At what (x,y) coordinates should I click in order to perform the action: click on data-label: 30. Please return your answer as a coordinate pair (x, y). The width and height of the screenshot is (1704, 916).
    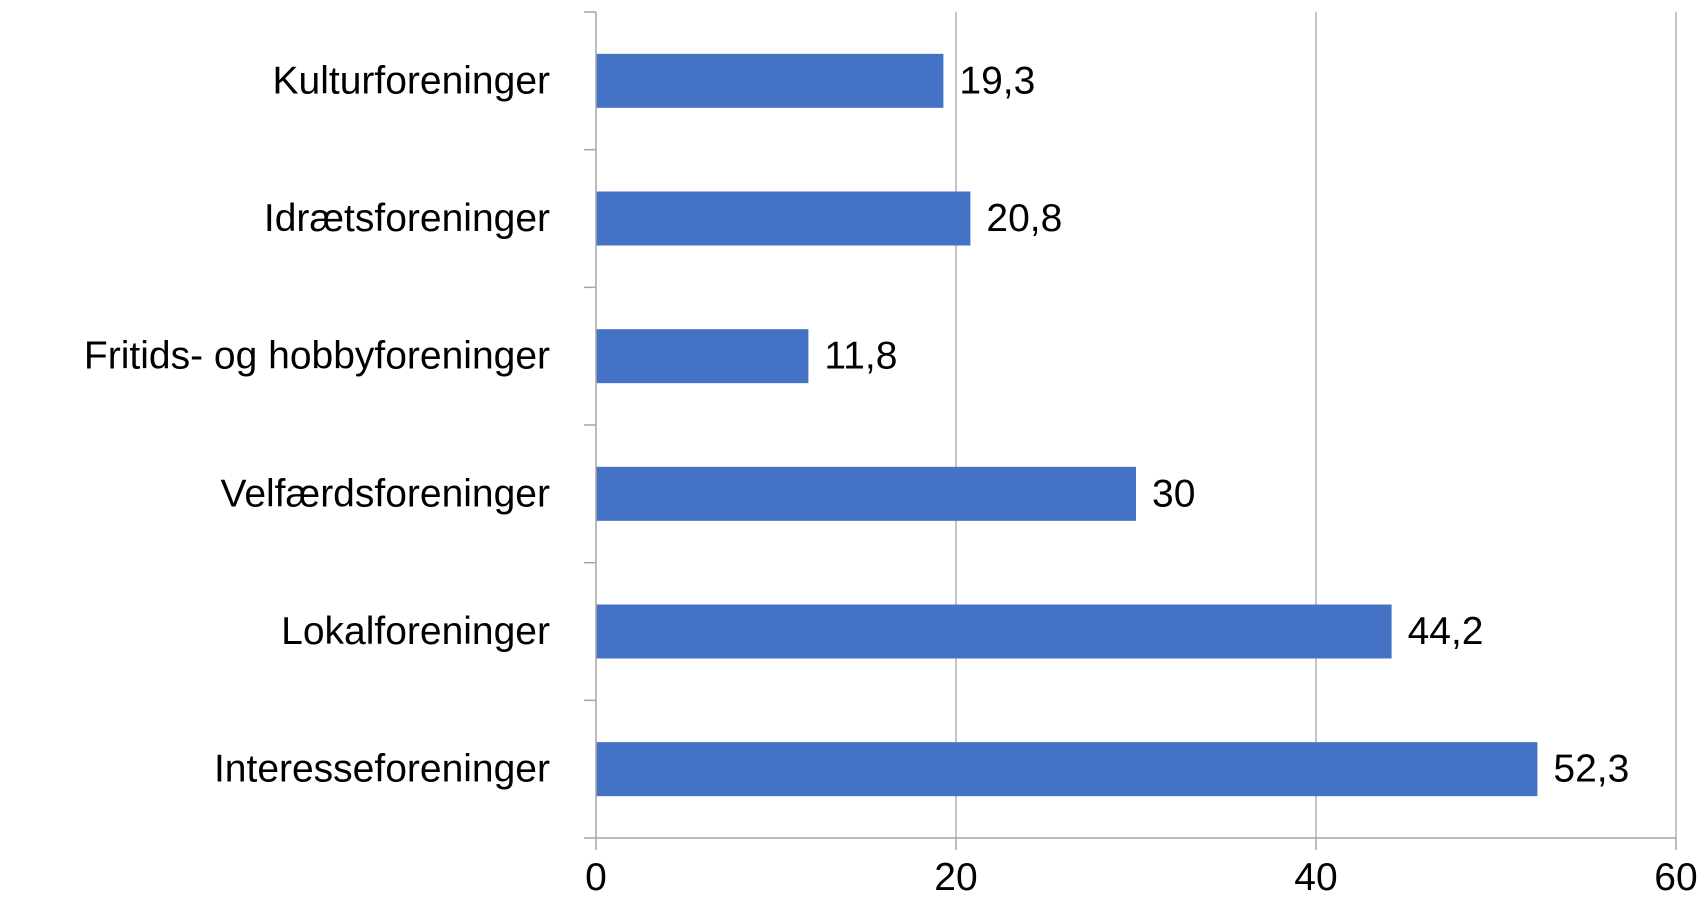
    Looking at the image, I should click on (1173, 493).